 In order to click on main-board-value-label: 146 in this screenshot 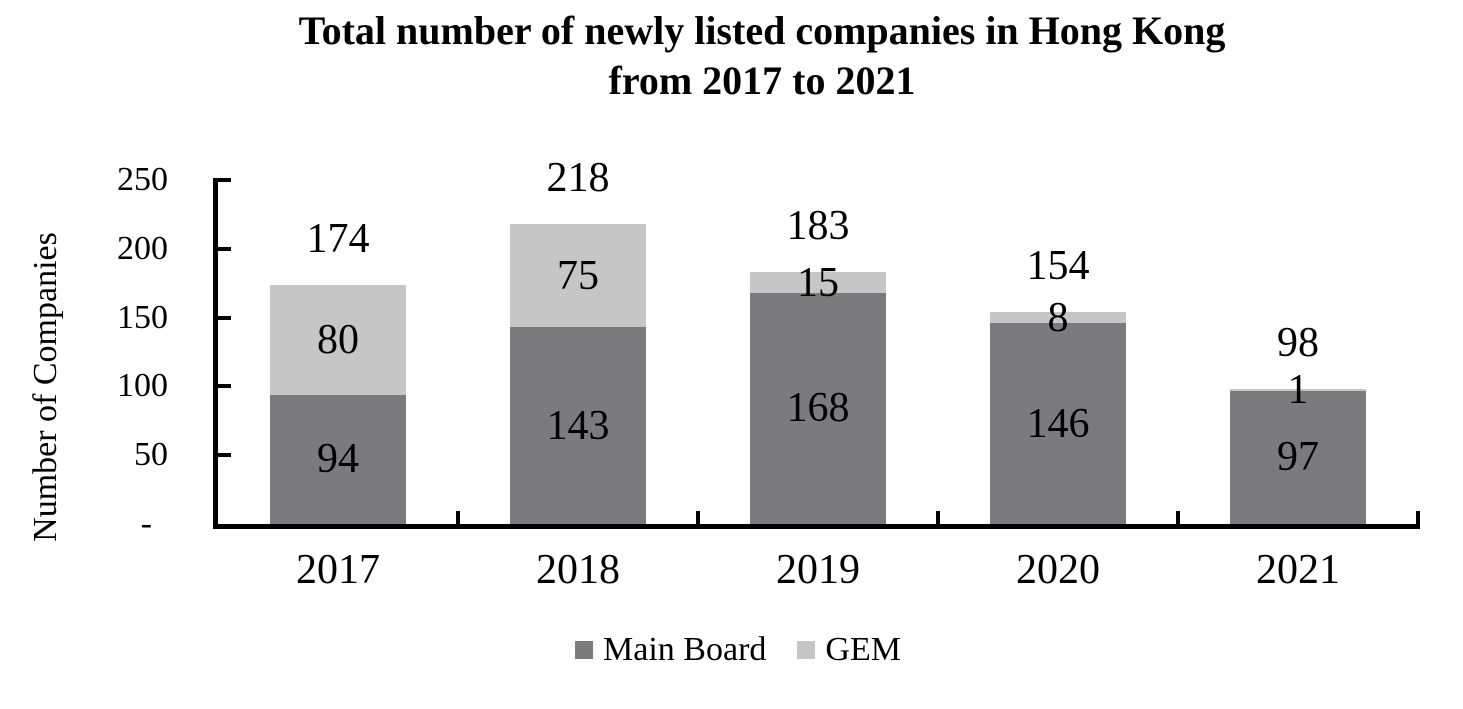, I will do `click(1058, 423)`.